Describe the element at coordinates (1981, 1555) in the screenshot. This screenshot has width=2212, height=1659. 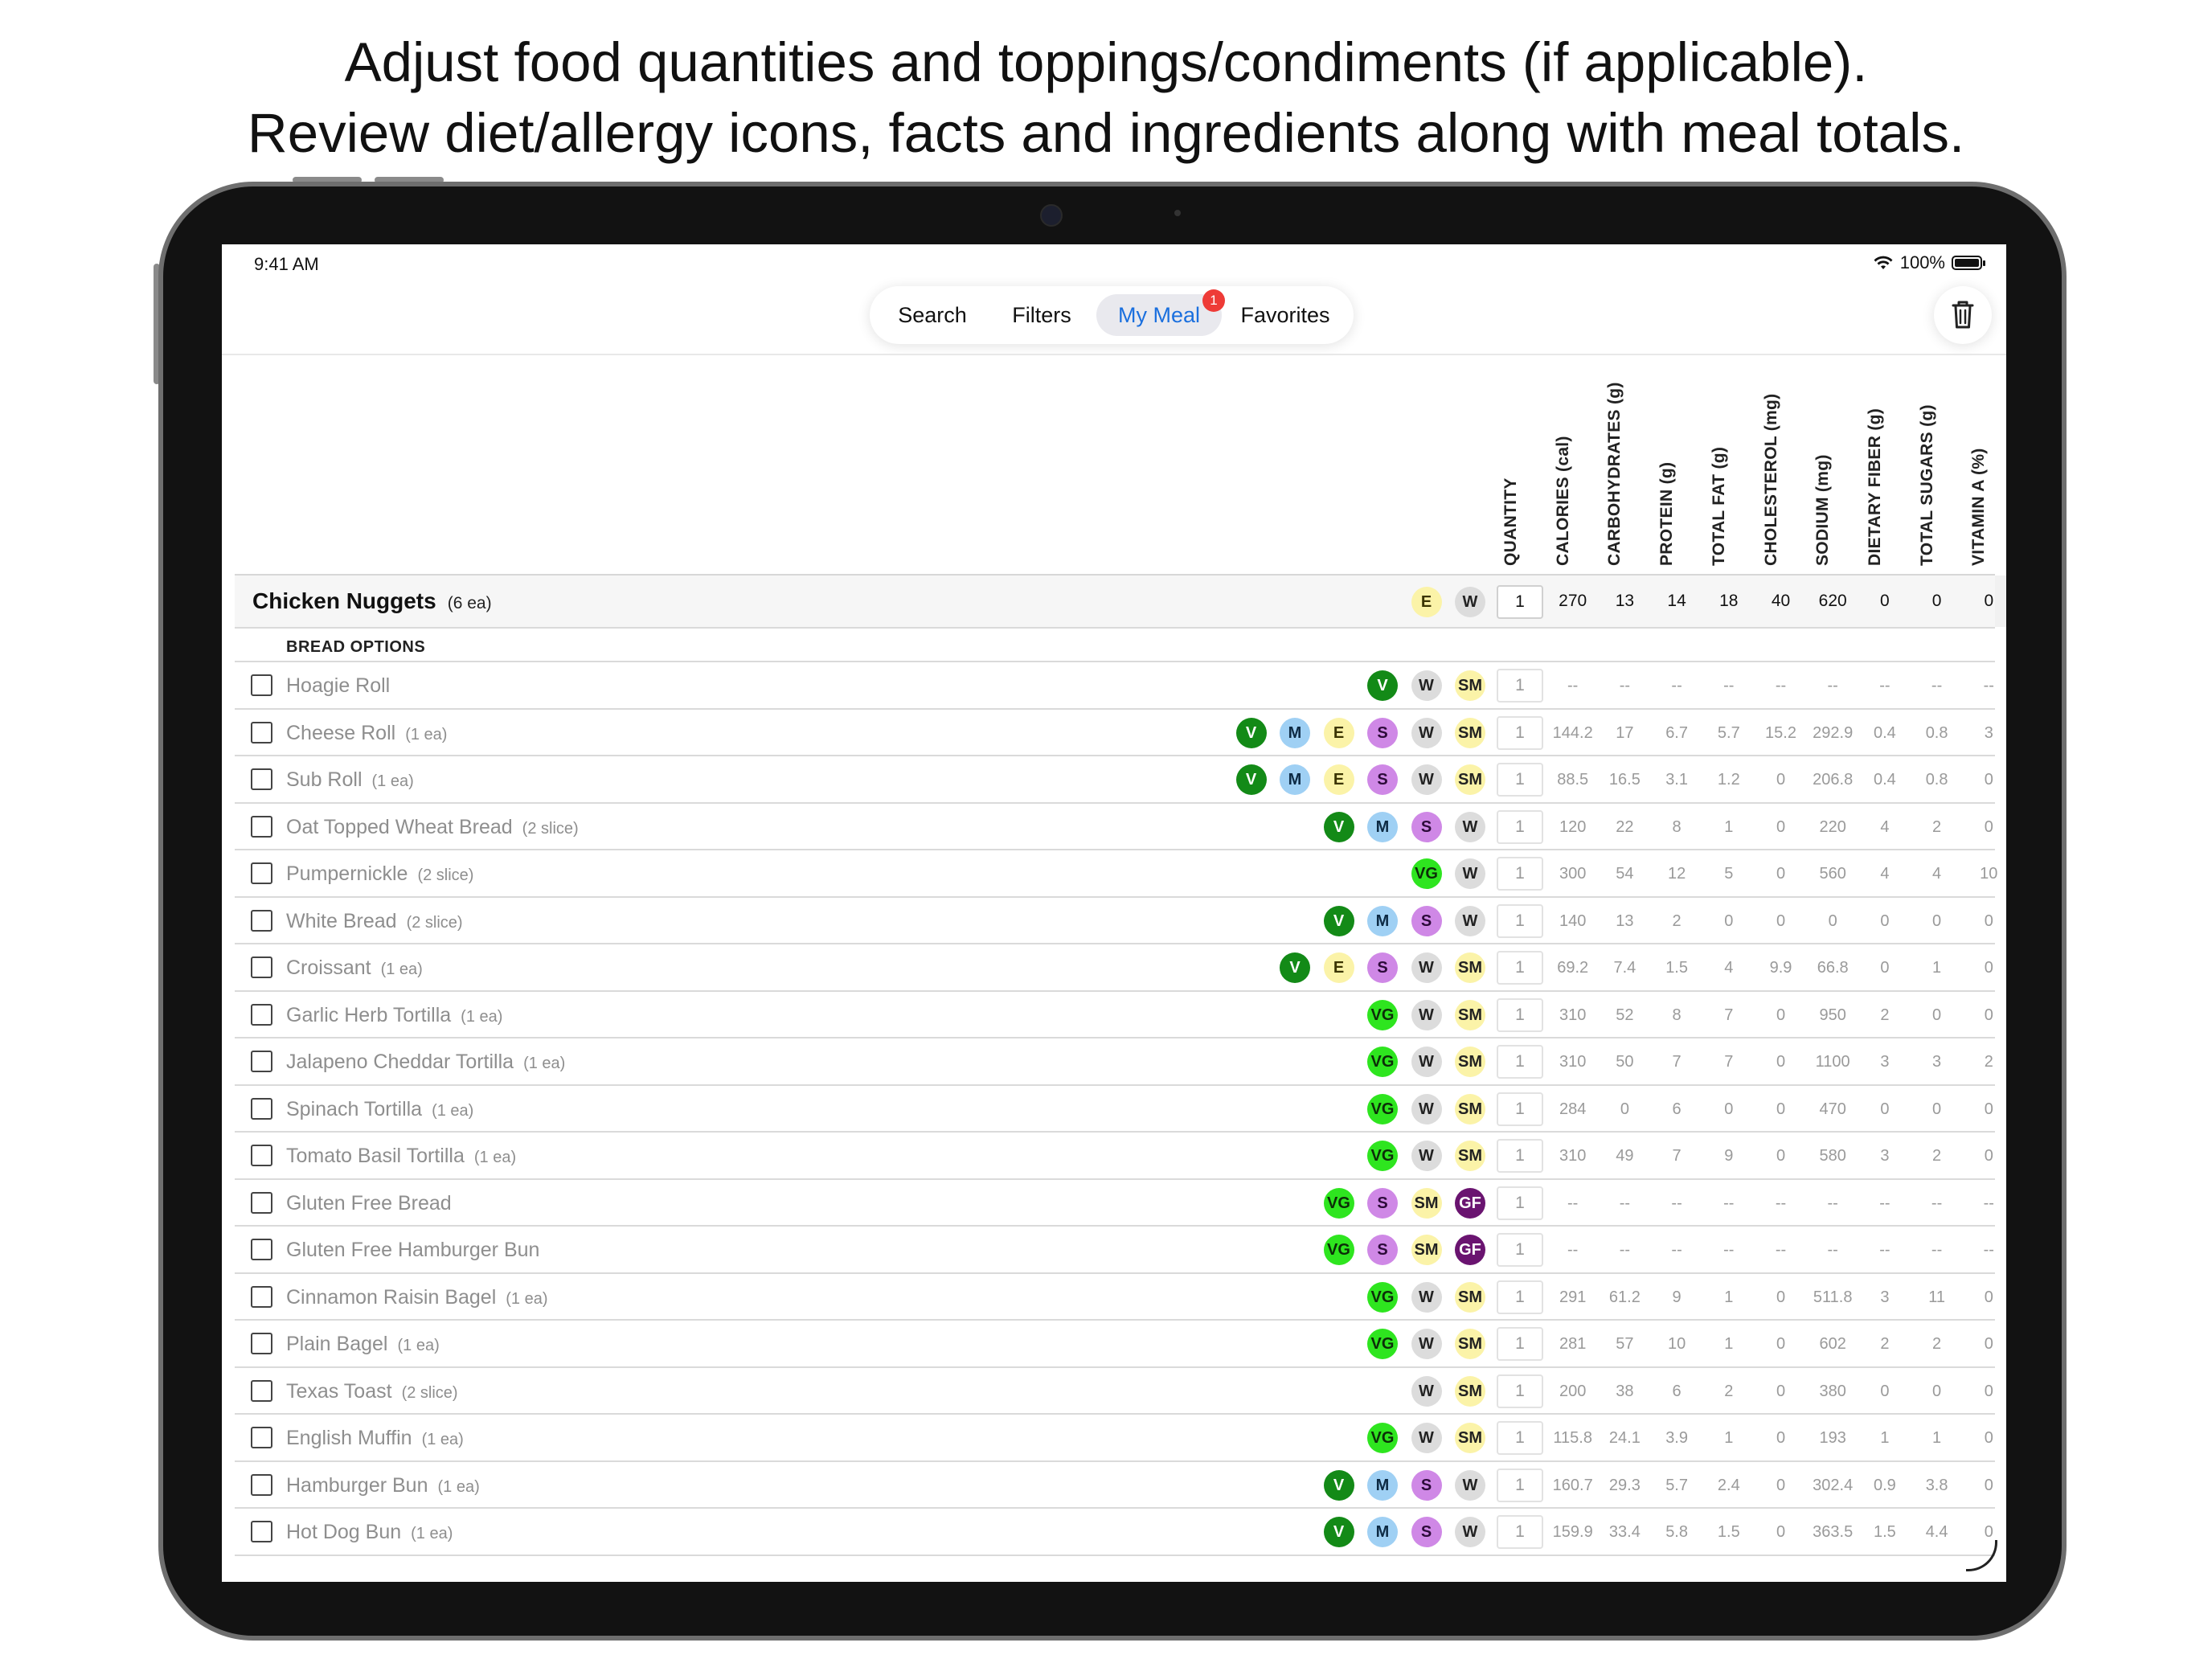
I see `resize-handle` at that location.